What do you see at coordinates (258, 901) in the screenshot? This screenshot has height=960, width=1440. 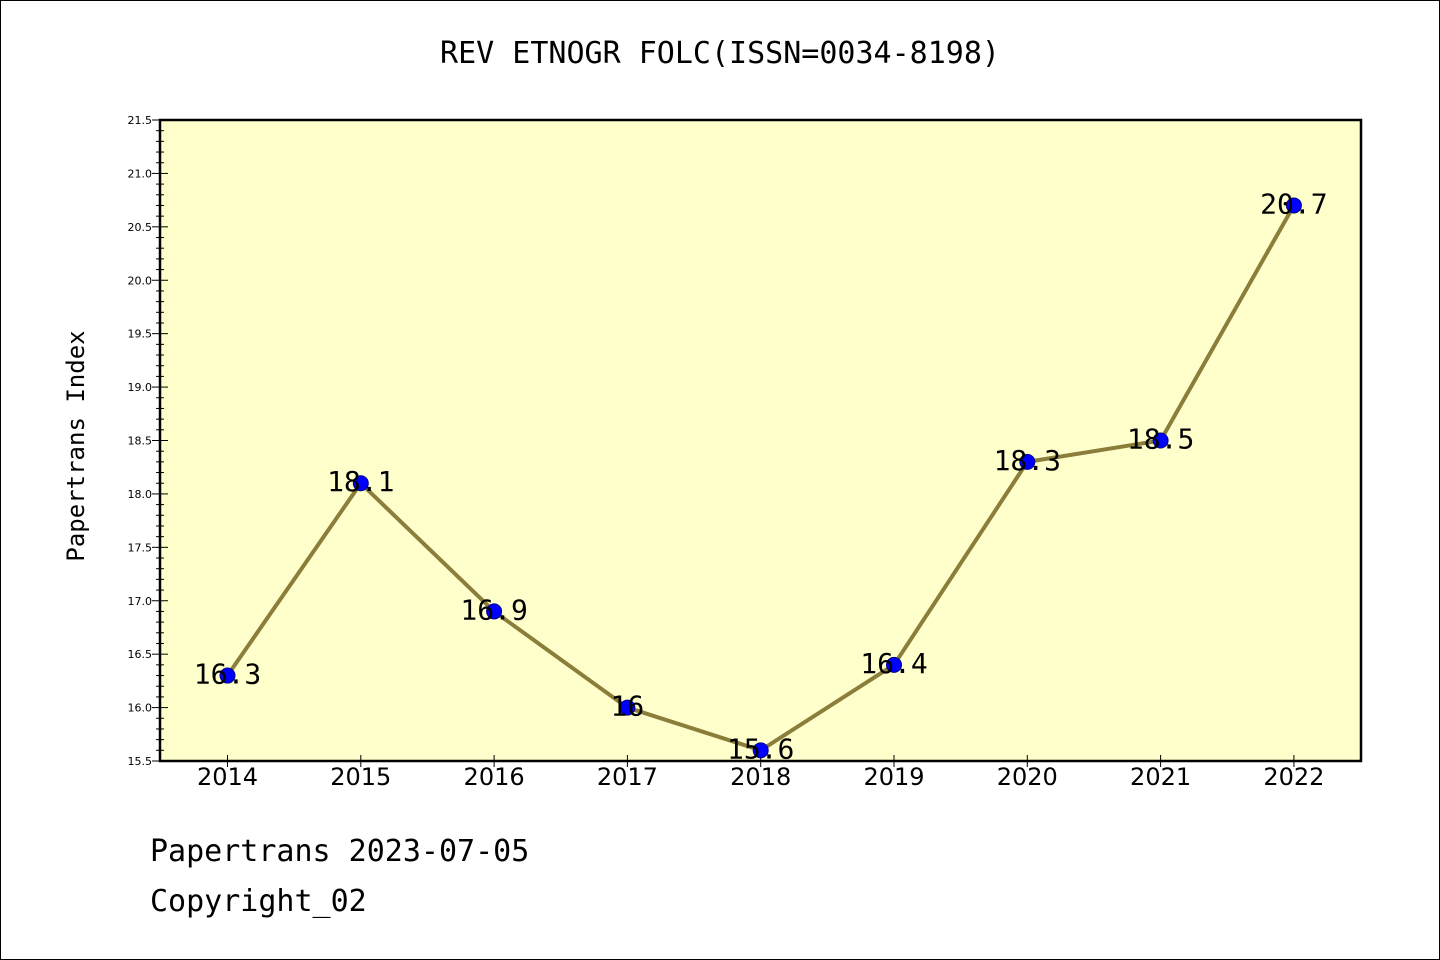 I see `footer-copyright: Copyright_02` at bounding box center [258, 901].